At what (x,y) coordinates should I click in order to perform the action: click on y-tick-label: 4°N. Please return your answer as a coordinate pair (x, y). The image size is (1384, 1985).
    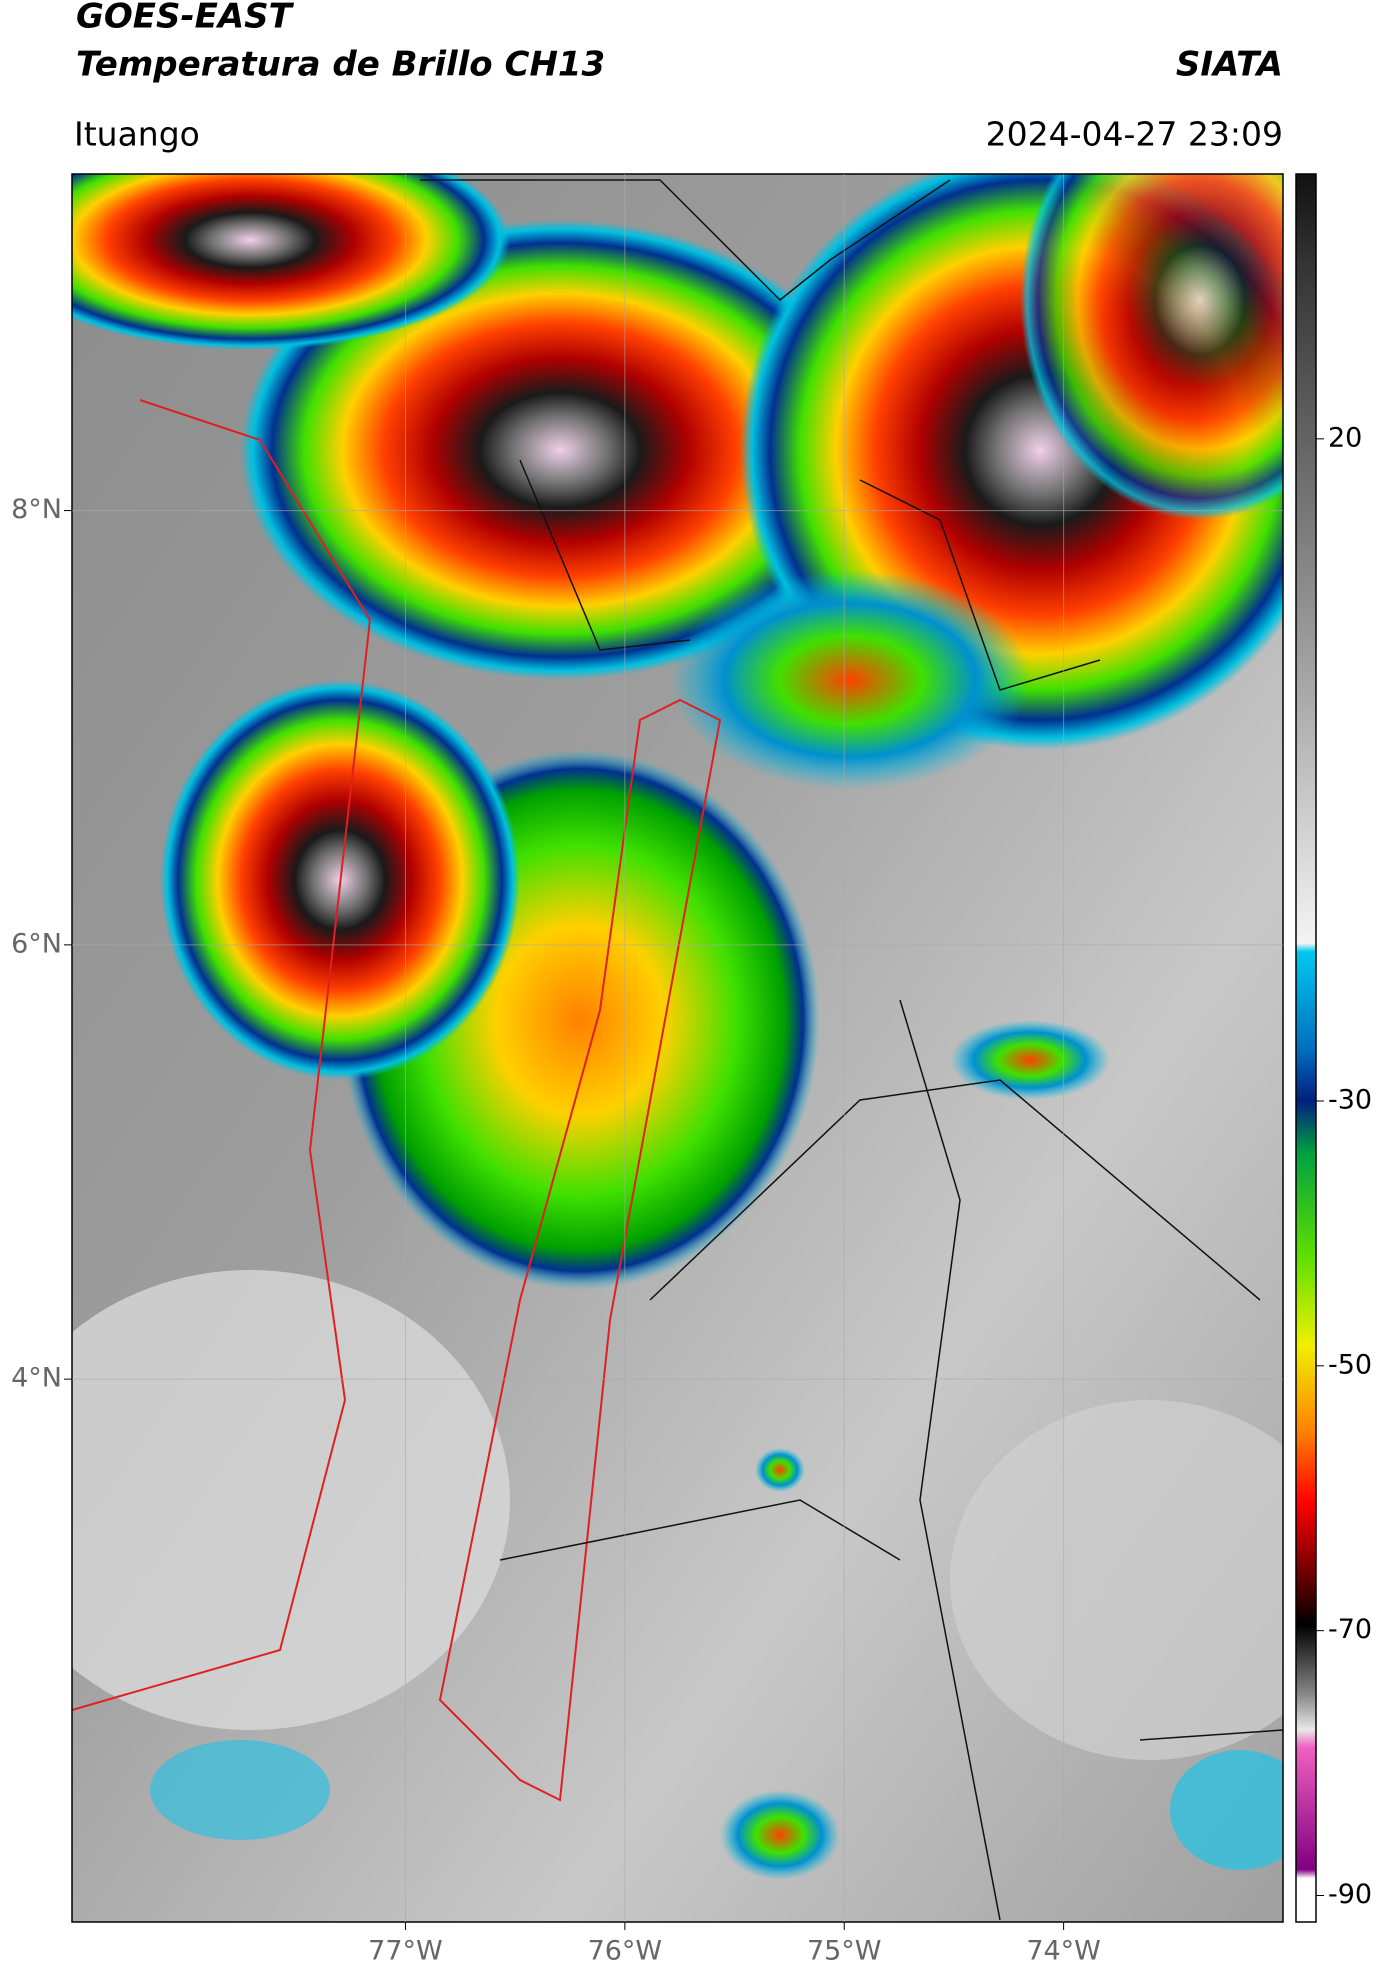
    Looking at the image, I should click on (36, 1378).